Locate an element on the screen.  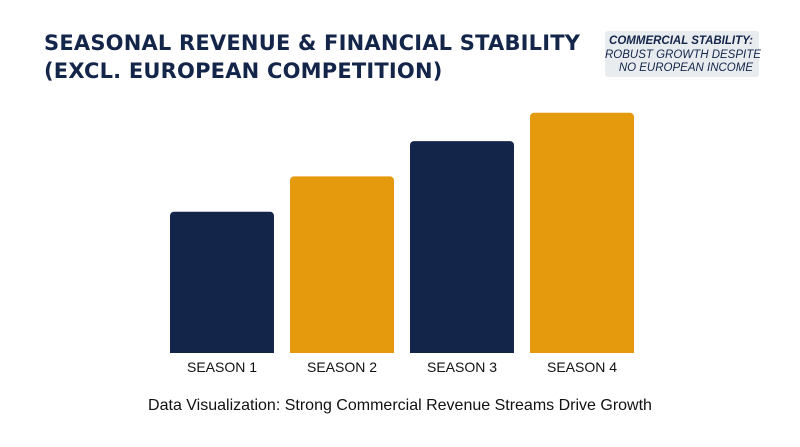
callout-line-1: ROBUST GROWTH DESPITE is located at coordinates (683, 54).